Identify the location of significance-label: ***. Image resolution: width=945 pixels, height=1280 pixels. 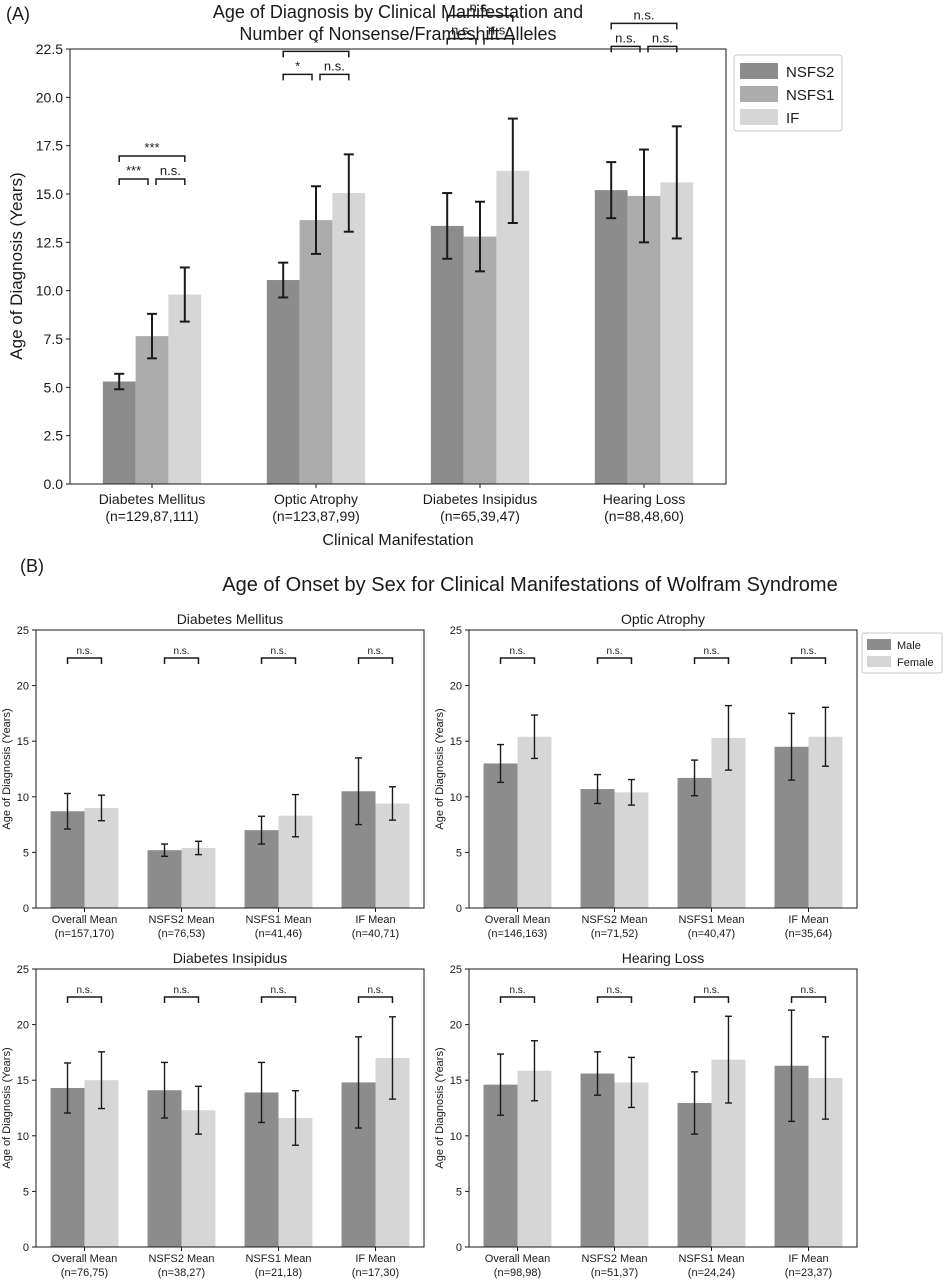
(133, 170).